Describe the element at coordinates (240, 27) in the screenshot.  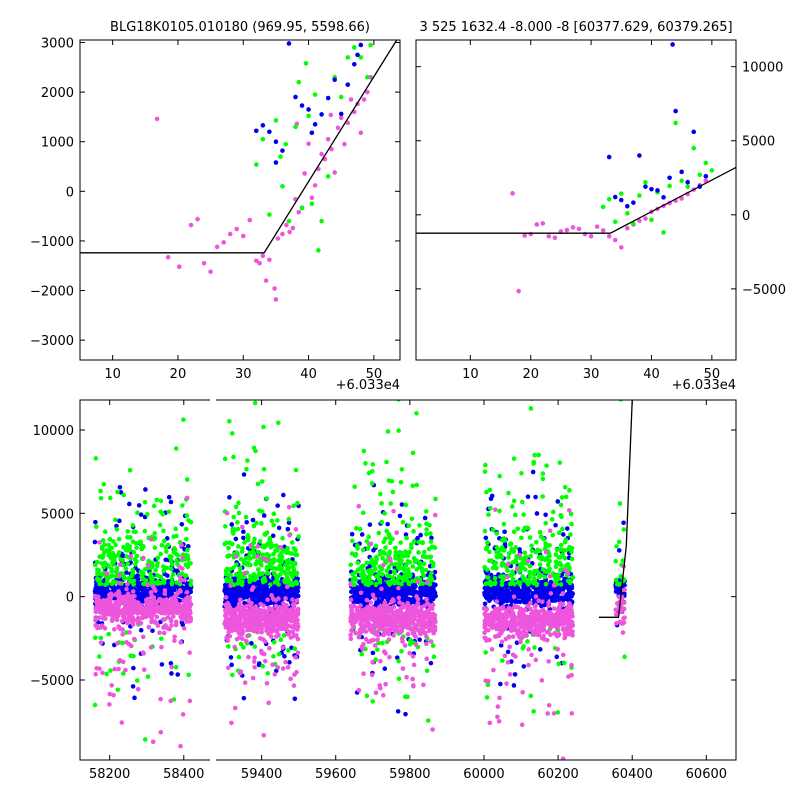
I see `panel-top-left-title: BLG18K0105.010180 (969.95, 5598.66)` at that location.